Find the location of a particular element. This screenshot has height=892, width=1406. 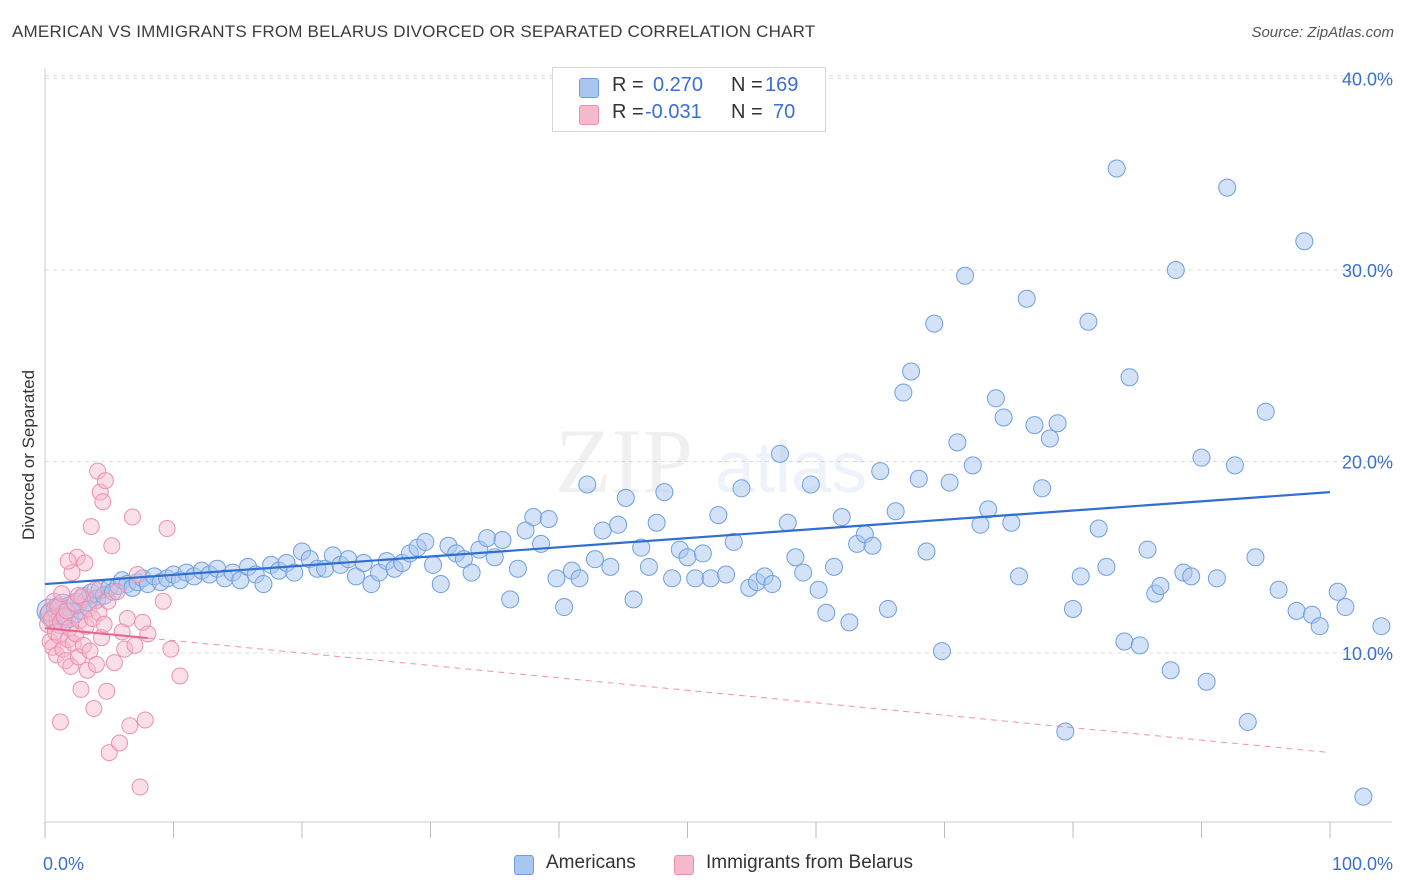

y-tick-label: 30.0% is located at coordinates (1367, 271).